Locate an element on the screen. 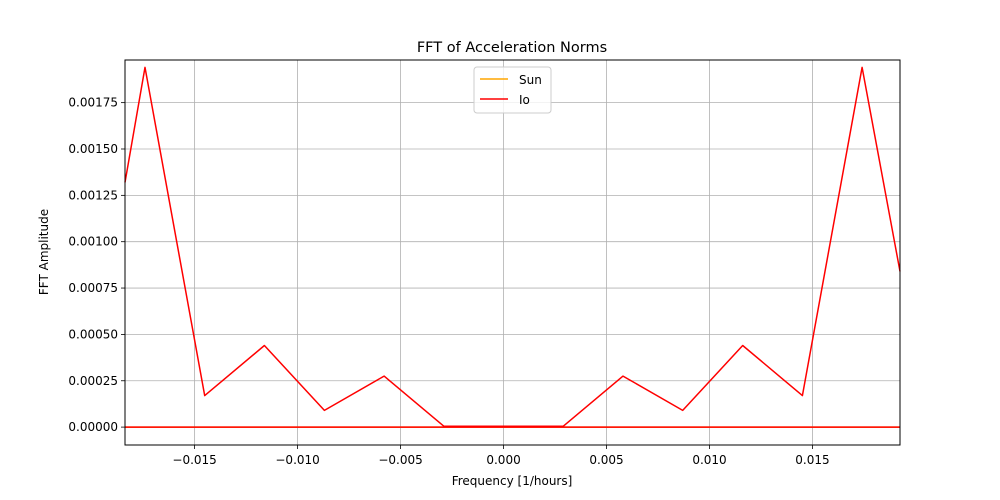 This screenshot has width=1000, height=500. y-tick-label: 0.00175 is located at coordinates (93, 103).